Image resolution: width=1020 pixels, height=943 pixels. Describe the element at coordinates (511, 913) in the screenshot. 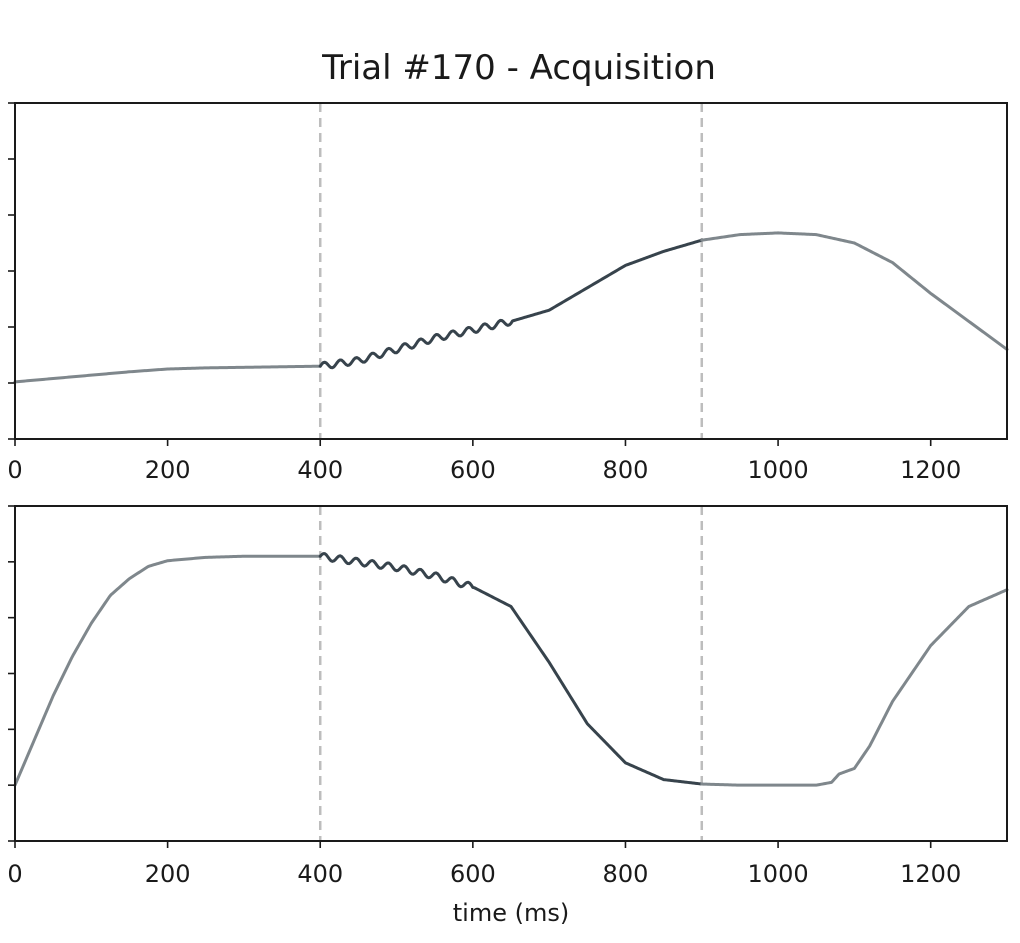

I see `x-axis-label: time (ms)` at that location.